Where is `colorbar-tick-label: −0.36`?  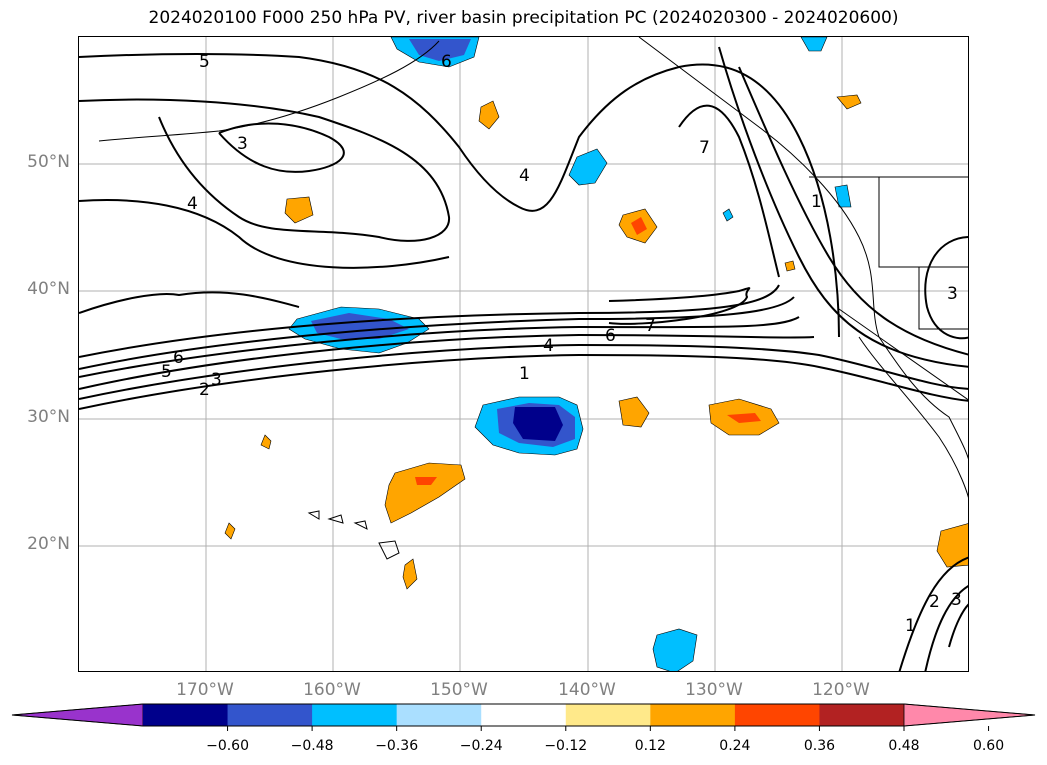 colorbar-tick-label: −0.36 is located at coordinates (397, 746).